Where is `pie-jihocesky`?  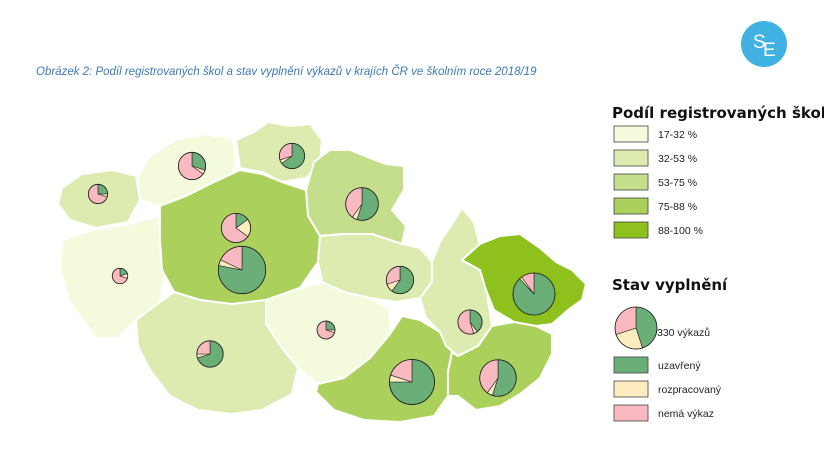 pie-jihocesky is located at coordinates (210, 354).